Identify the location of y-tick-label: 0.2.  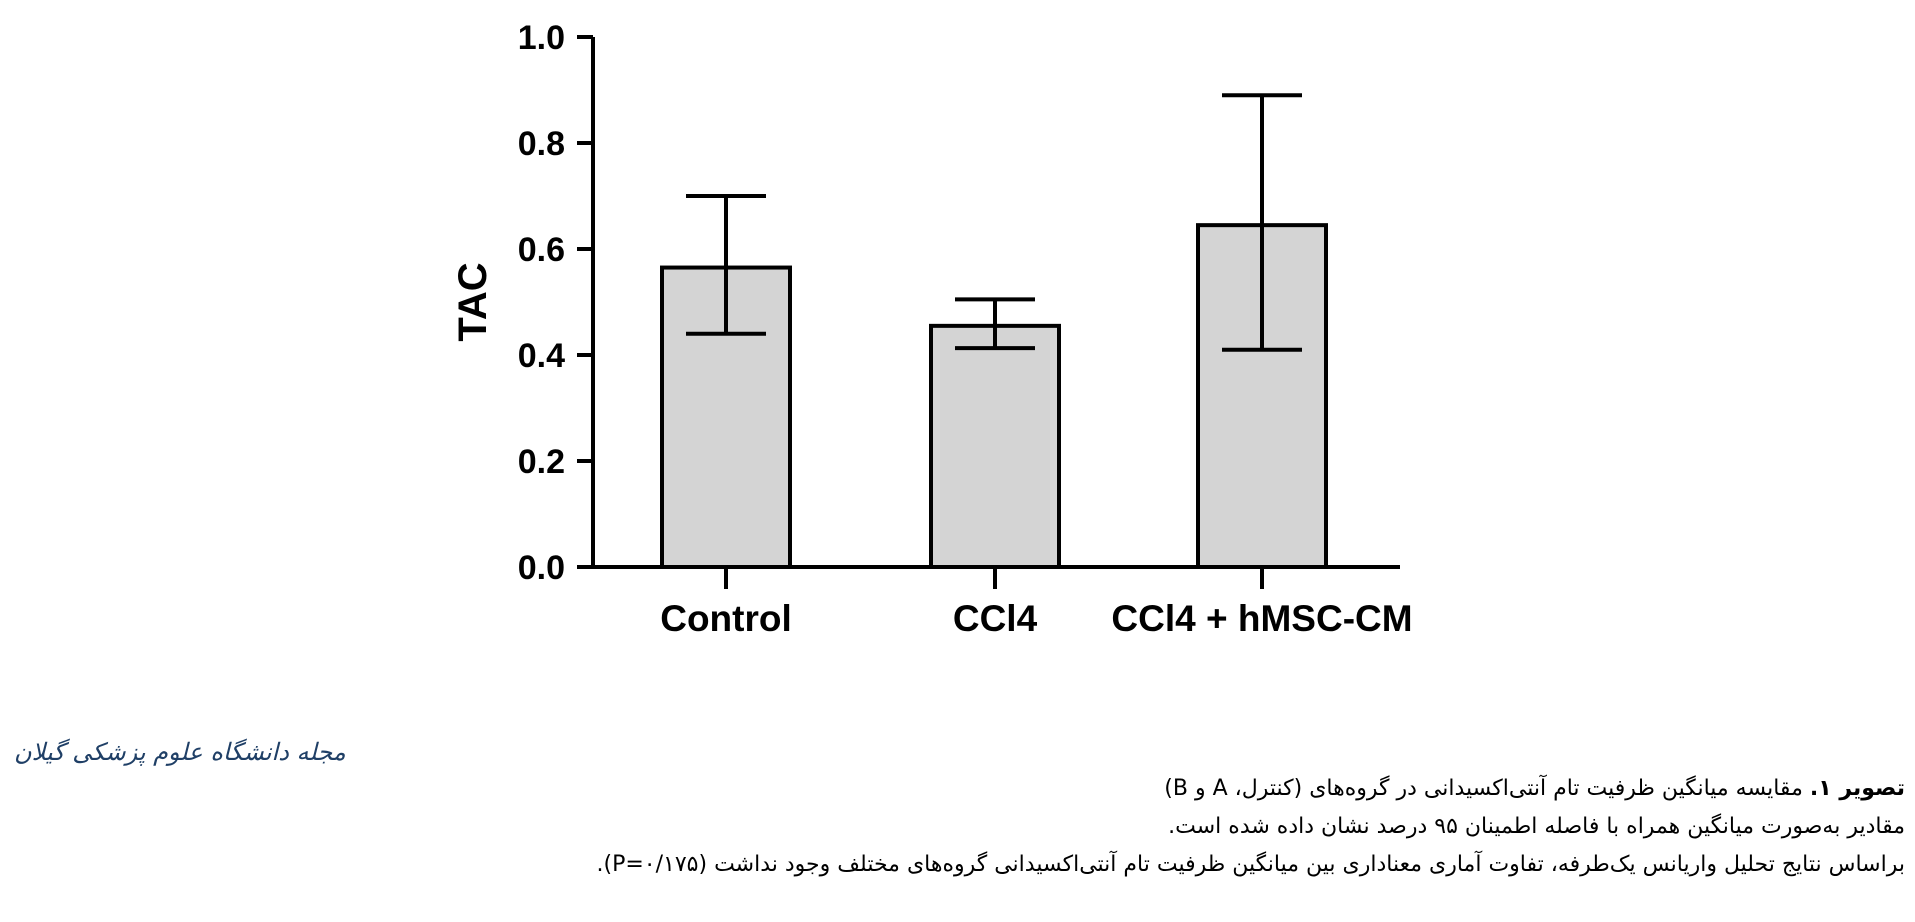
(541, 462).